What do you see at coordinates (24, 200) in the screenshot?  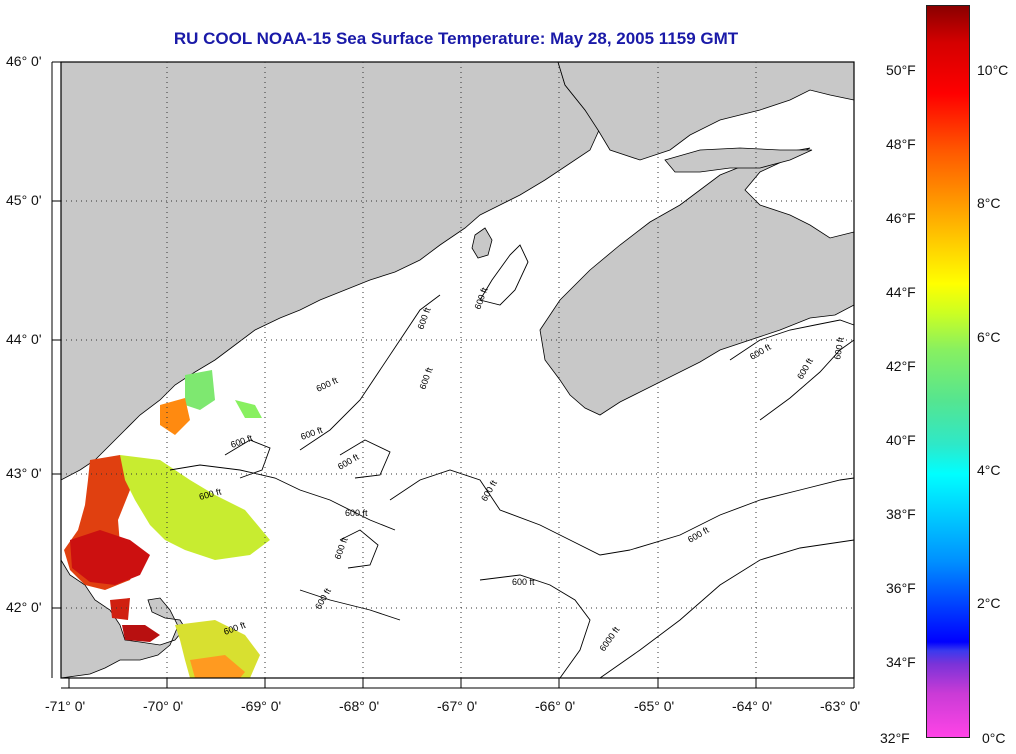 I see `lat-label: 45° 0'` at bounding box center [24, 200].